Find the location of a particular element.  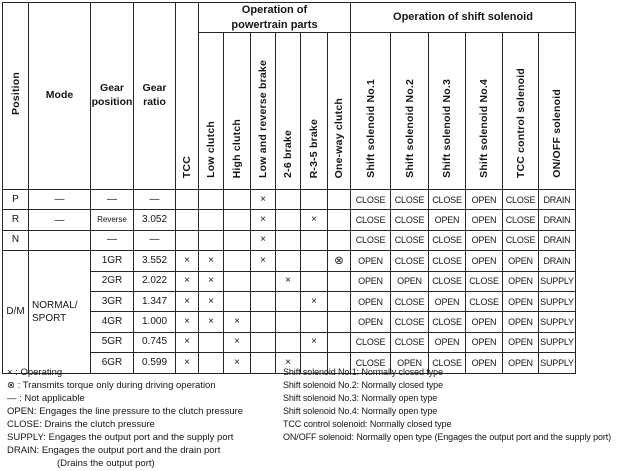

low-reverse-brake-column-header: Low and reverse brake is located at coordinates (263, 111).